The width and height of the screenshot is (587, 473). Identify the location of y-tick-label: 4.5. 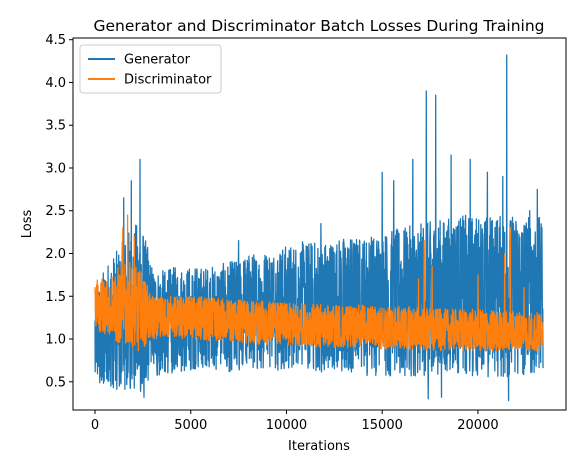
(55, 40).